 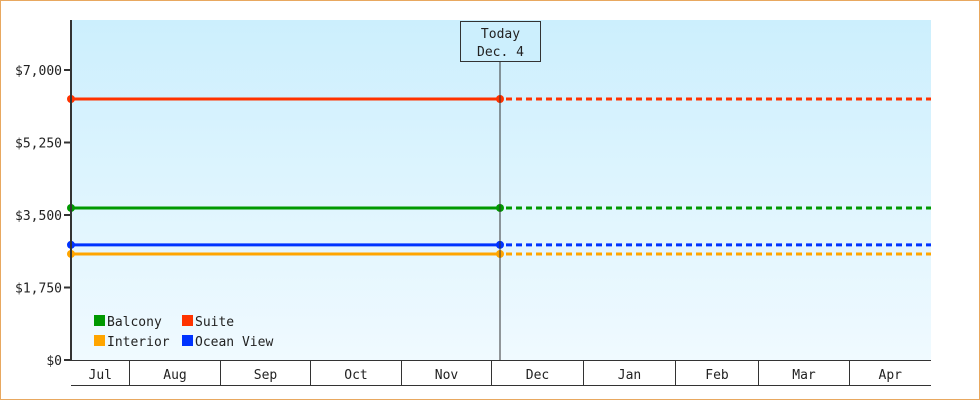 What do you see at coordinates (38, 216) in the screenshot?
I see `y-tick-label: $3,500` at bounding box center [38, 216].